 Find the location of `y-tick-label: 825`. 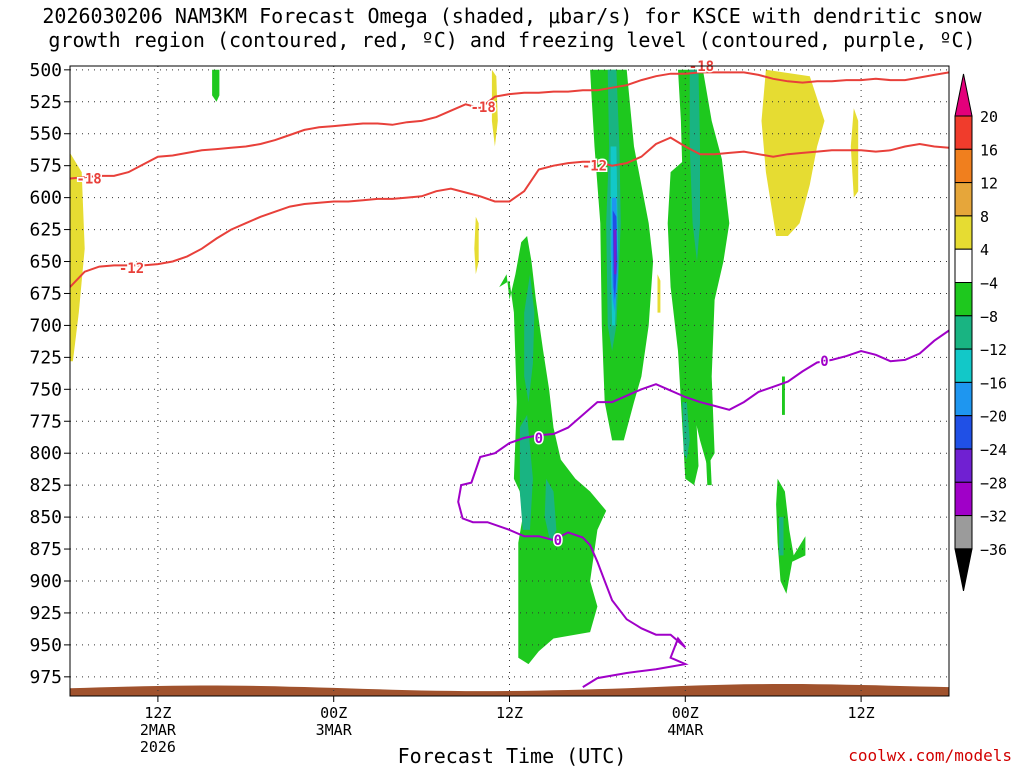

y-tick-label: 825 is located at coordinates (45, 485).